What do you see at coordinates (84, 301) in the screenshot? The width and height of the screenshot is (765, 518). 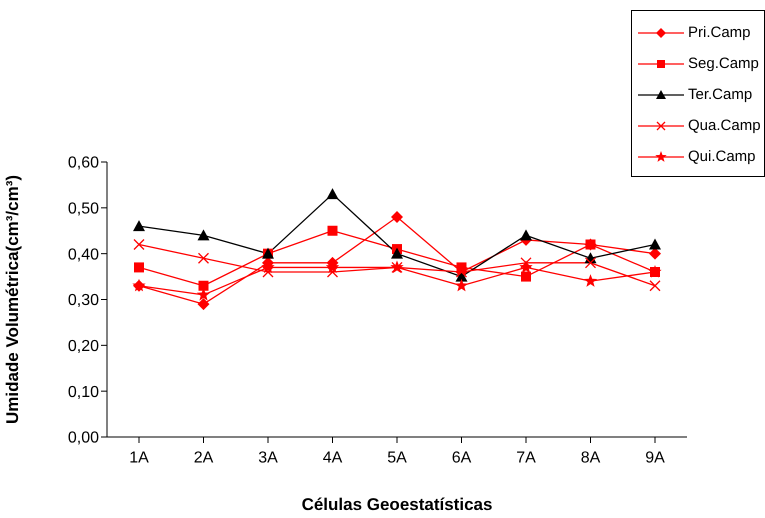 I see `y-tick-label: 0,30` at bounding box center [84, 301].